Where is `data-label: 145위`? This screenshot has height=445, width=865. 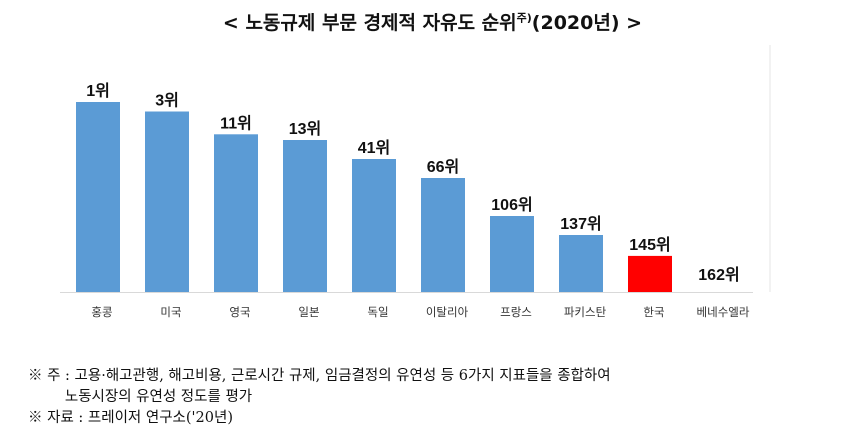
data-label: 145위 is located at coordinates (649, 245).